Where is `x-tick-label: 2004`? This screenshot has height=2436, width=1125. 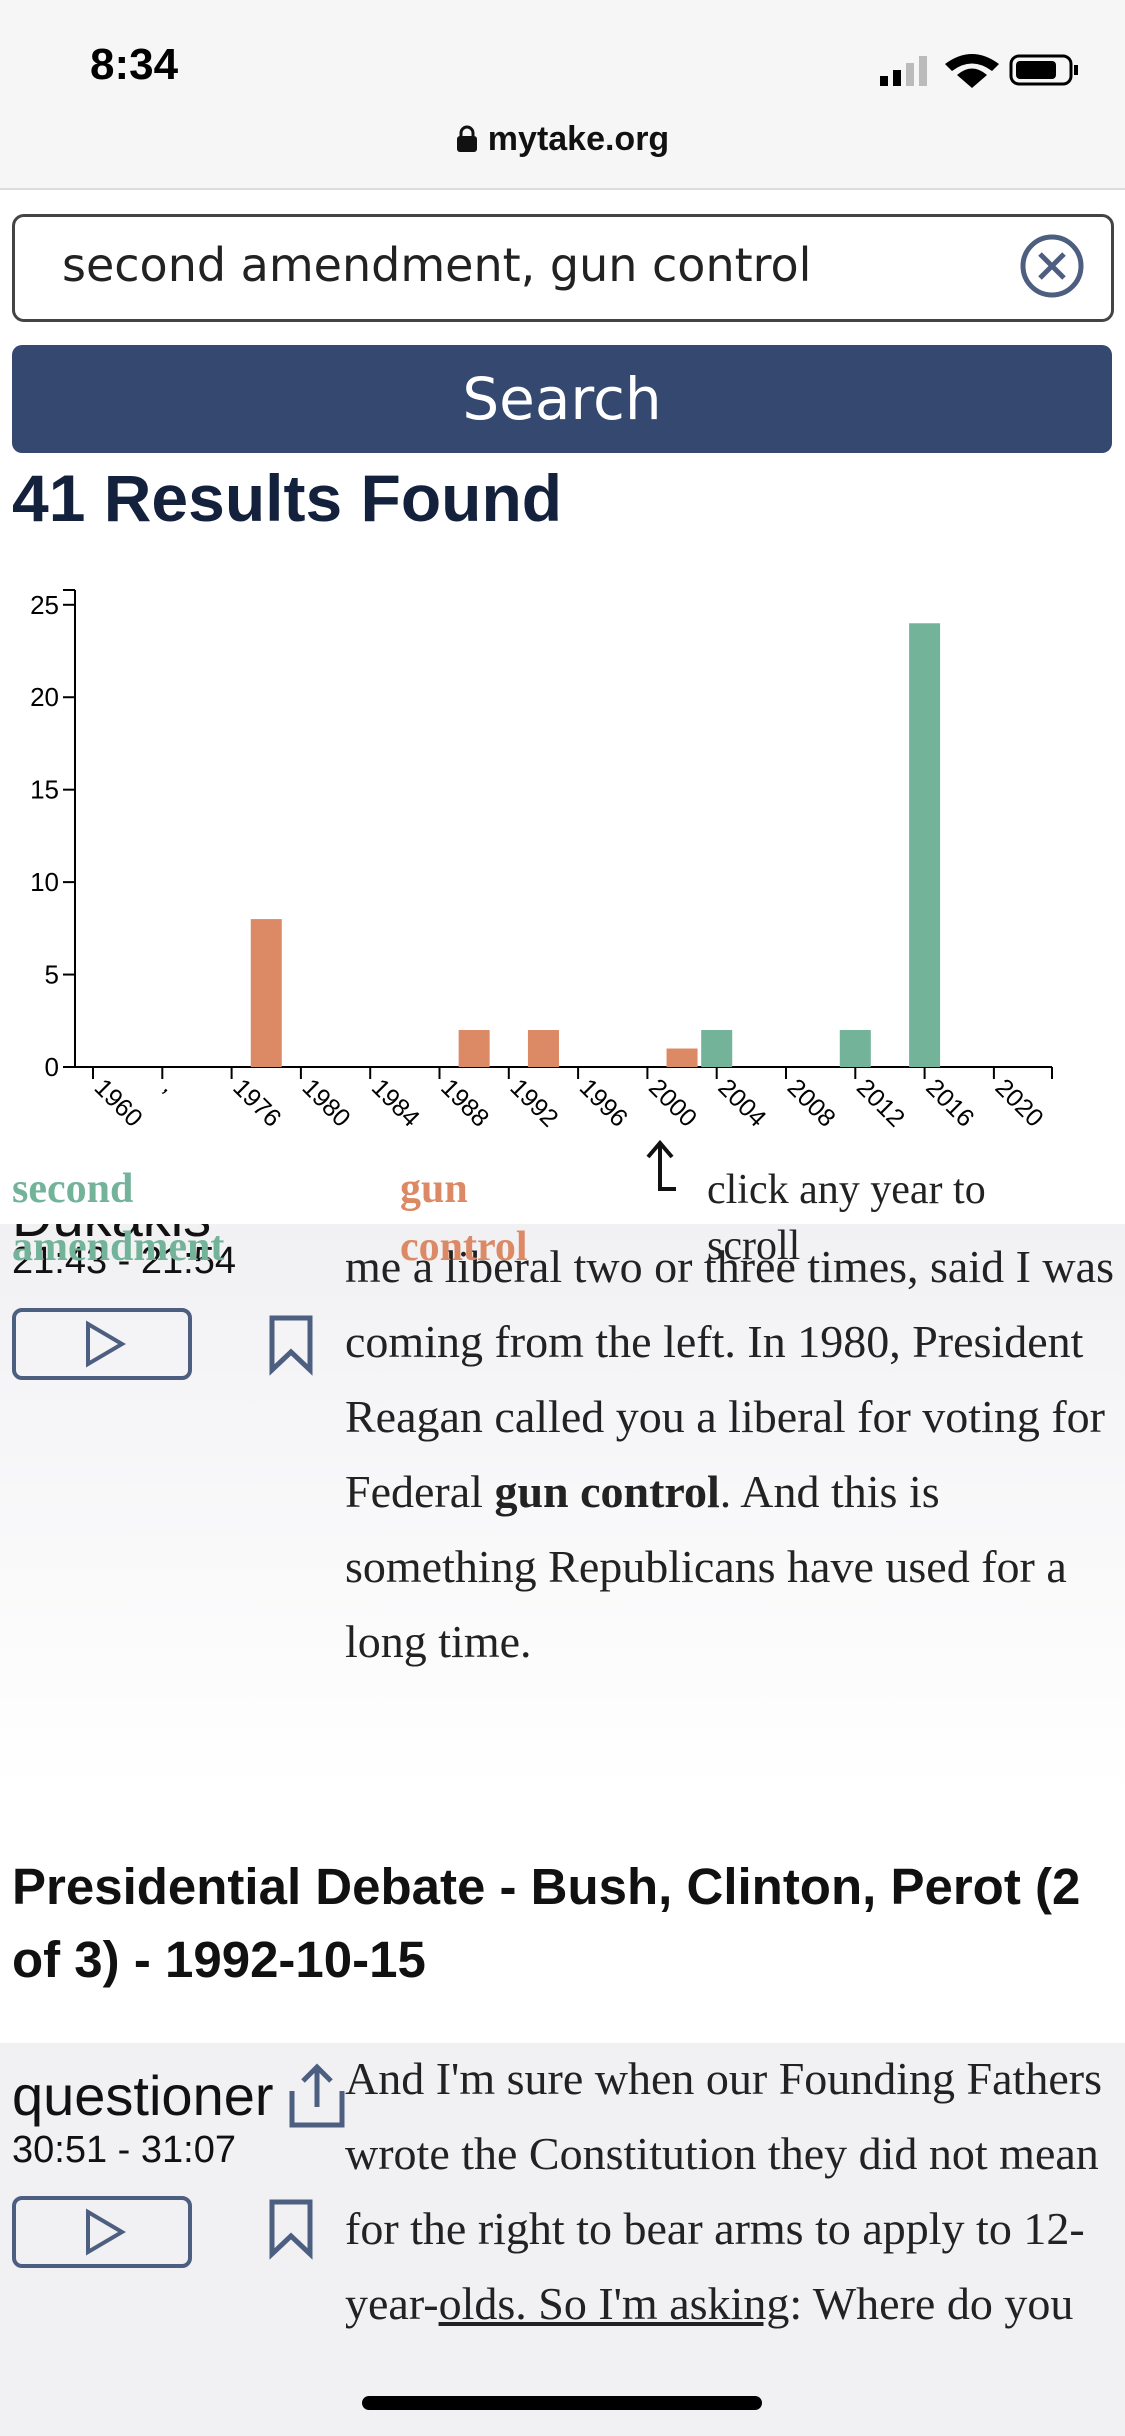 x-tick-label: 2004 is located at coordinates (741, 1102).